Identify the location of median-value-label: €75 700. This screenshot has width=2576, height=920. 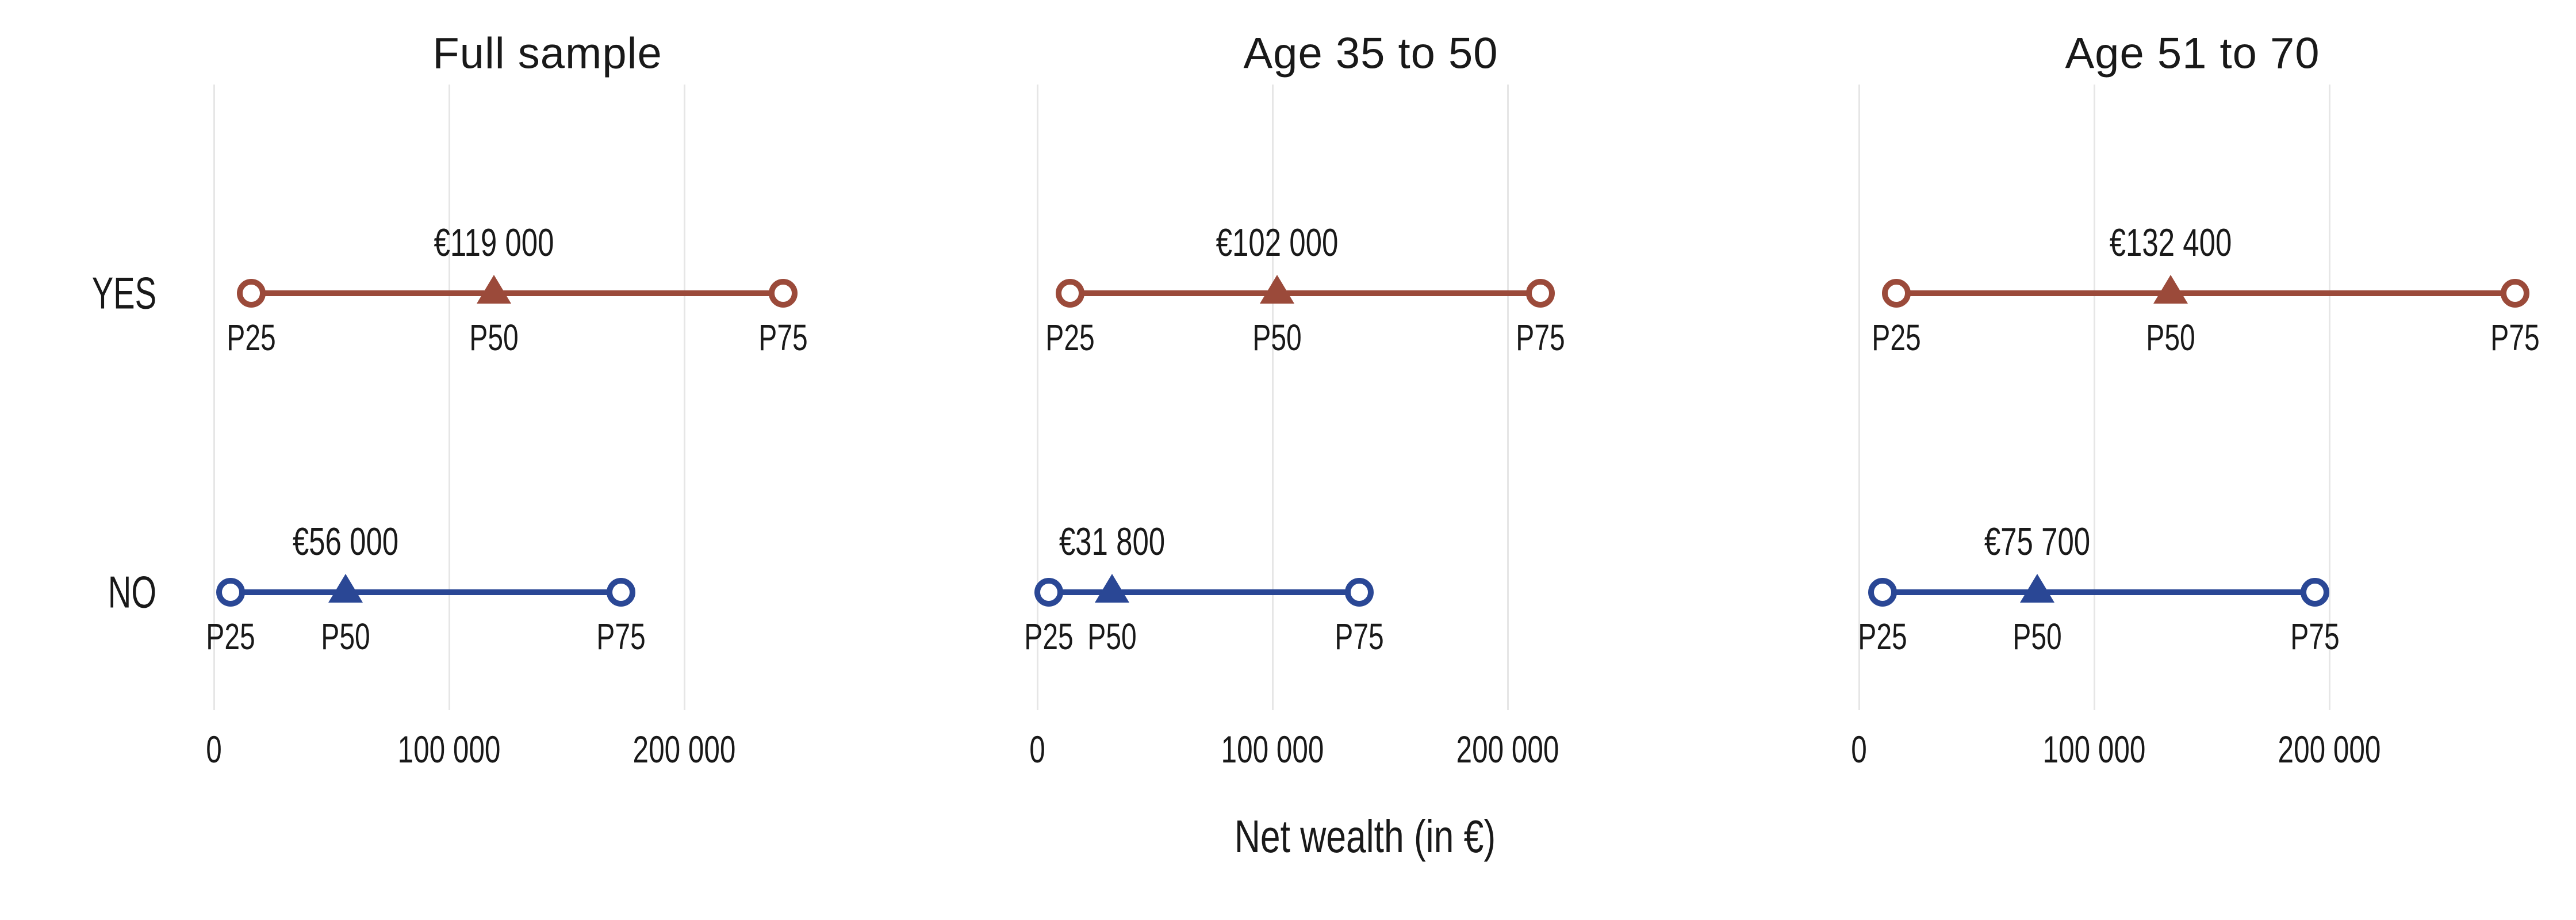
(2037, 541).